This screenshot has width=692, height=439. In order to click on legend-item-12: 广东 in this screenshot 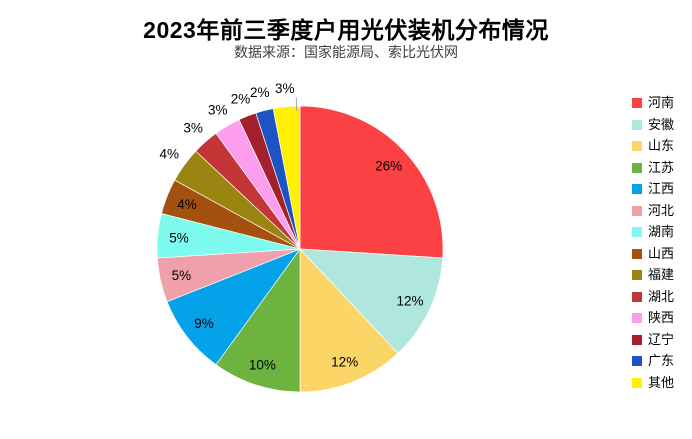, I will do `click(653, 361)`.